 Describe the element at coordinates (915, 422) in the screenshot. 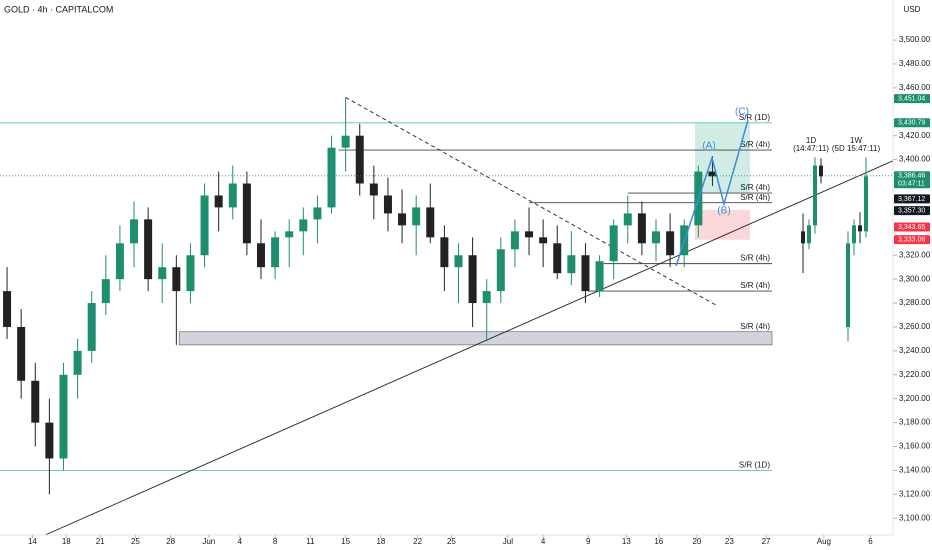

I see `y-tick-label: 3,180.00` at that location.